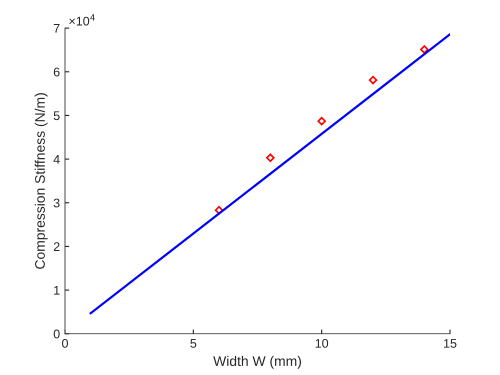 The width and height of the screenshot is (500, 375). What do you see at coordinates (57, 290) in the screenshot?
I see `y-tick-label: 1` at bounding box center [57, 290].